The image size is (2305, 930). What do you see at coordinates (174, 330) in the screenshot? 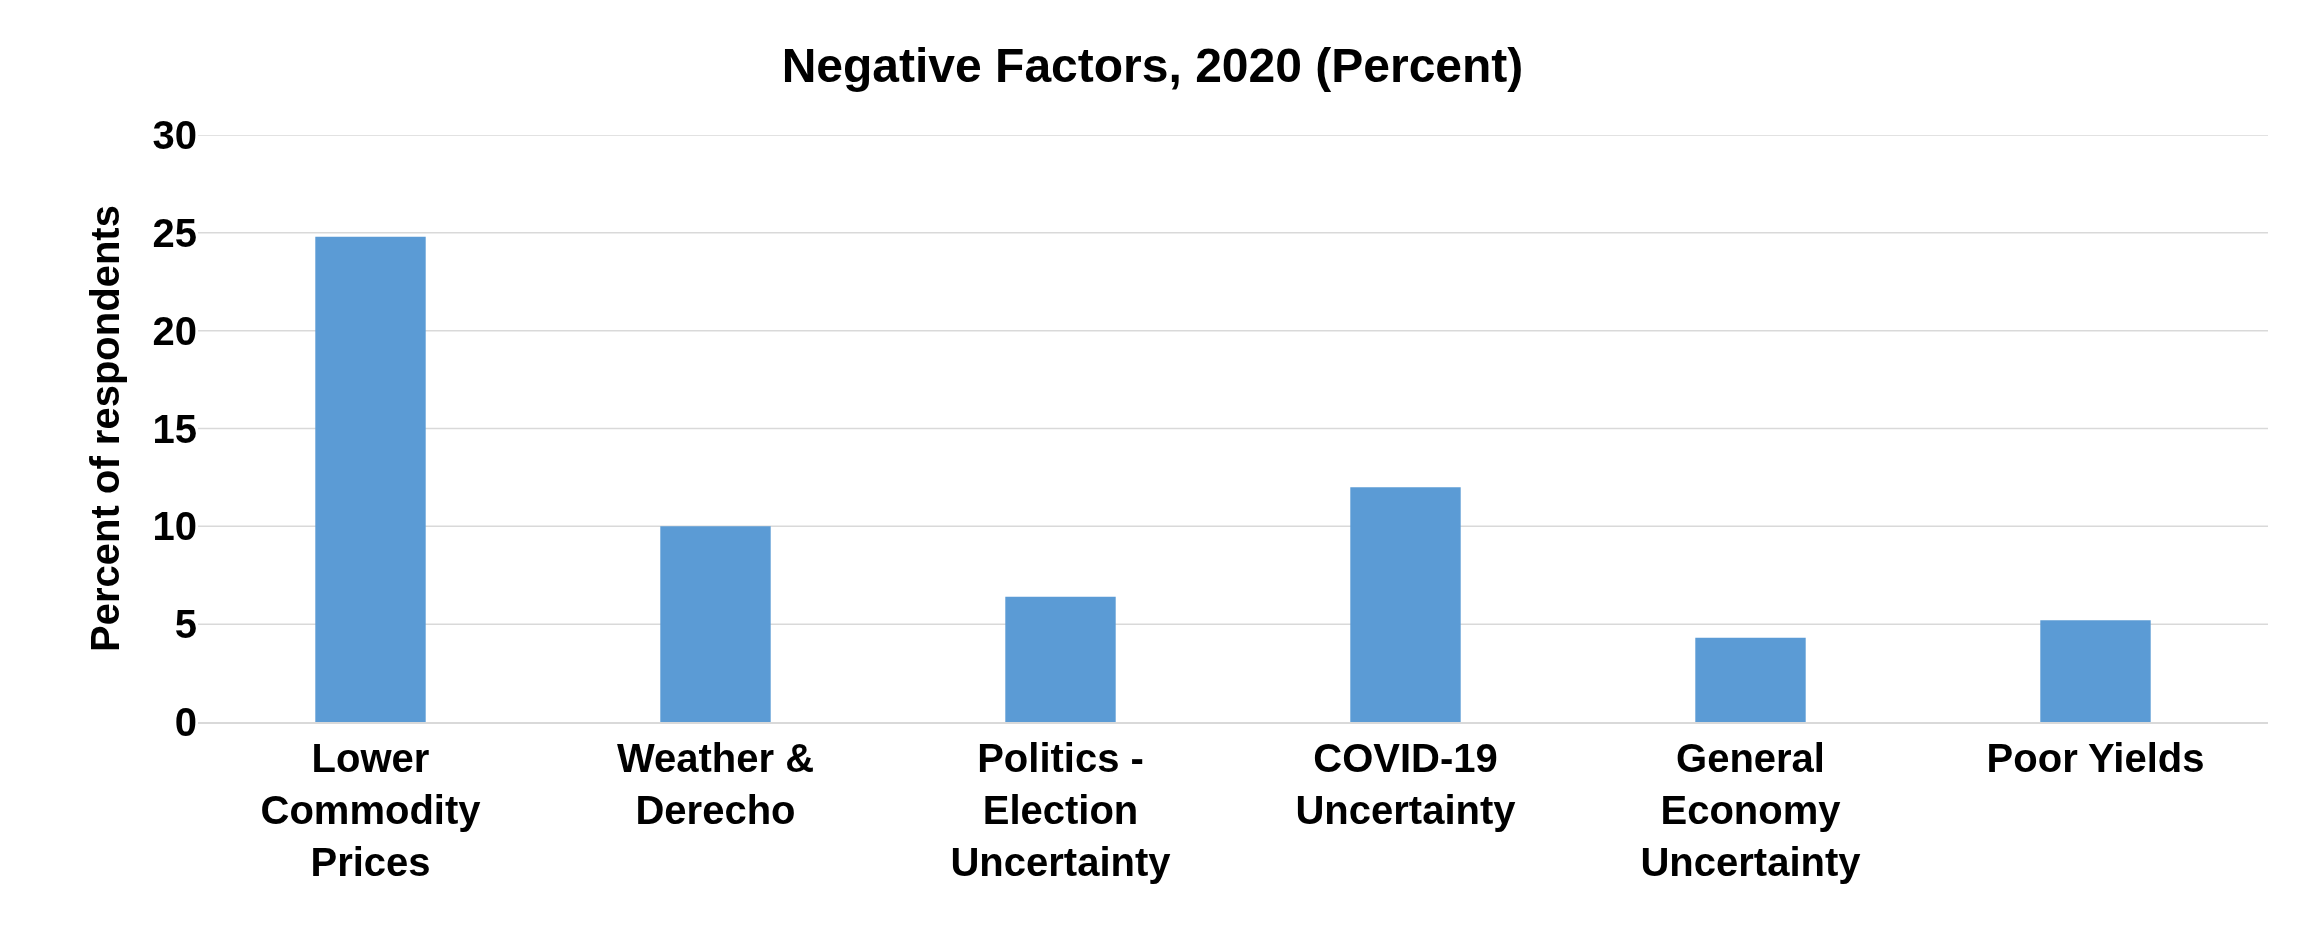
I see `y-tick-label: 20` at bounding box center [174, 330].